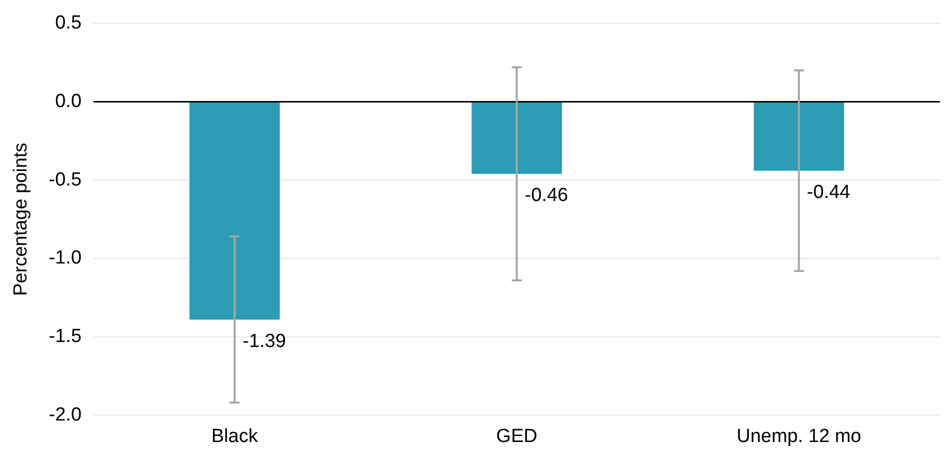 The width and height of the screenshot is (948, 464). What do you see at coordinates (65, 415) in the screenshot?
I see `y-tick-label: -2.0` at bounding box center [65, 415].